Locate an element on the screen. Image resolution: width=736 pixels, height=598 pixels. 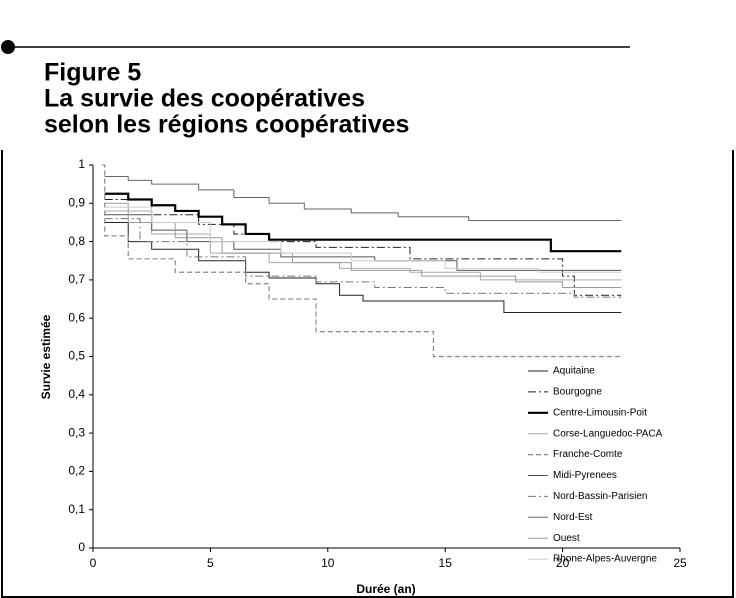
y-axis-label: Survie estimée is located at coordinates (46, 356).